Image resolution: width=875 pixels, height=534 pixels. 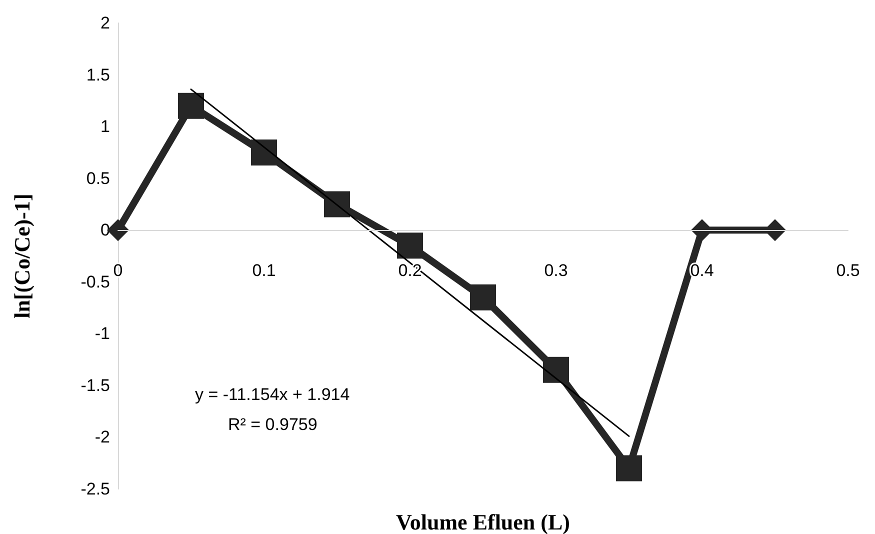 What do you see at coordinates (273, 424) in the screenshot?
I see `annotation: R² = 0.9759` at bounding box center [273, 424].